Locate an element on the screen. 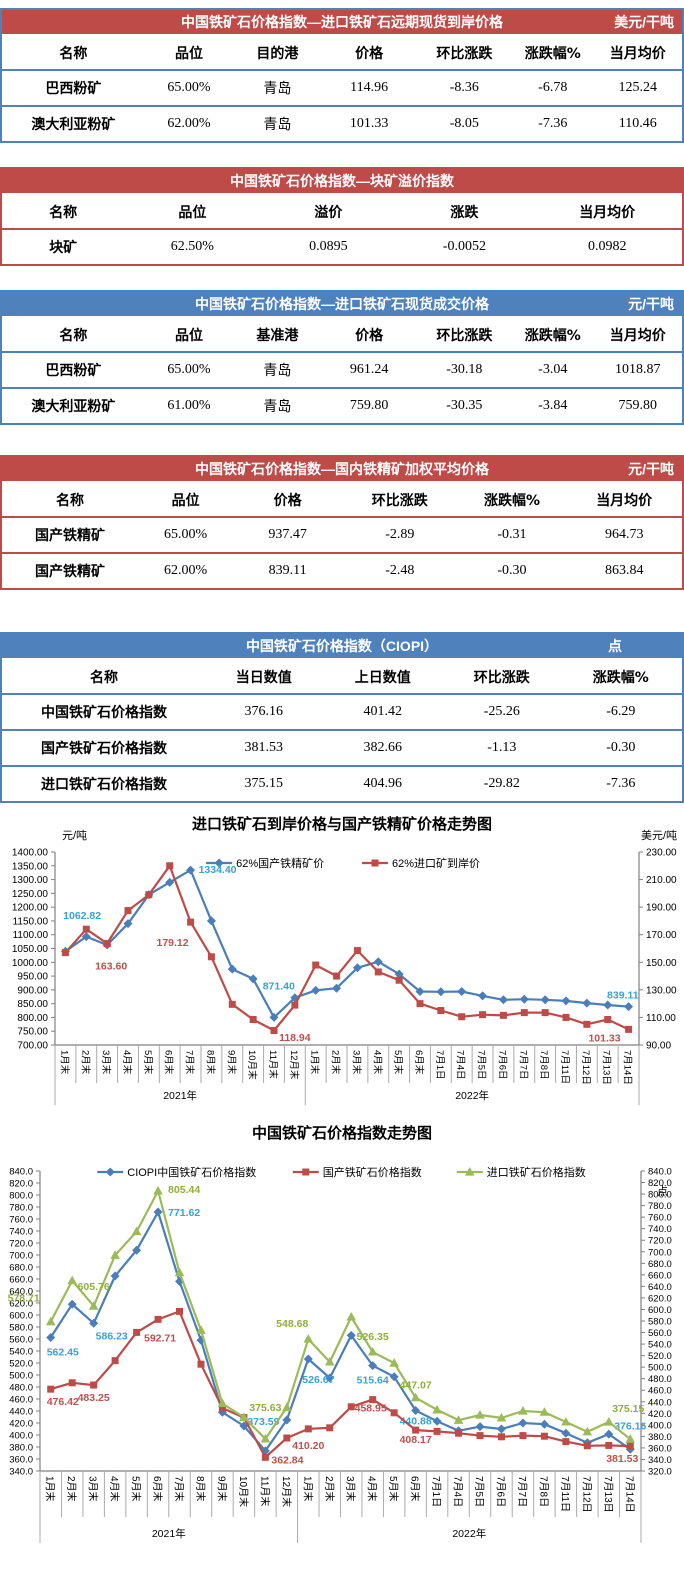 The image size is (684, 1569). data-point-label: 805.44 is located at coordinates (184, 1190).